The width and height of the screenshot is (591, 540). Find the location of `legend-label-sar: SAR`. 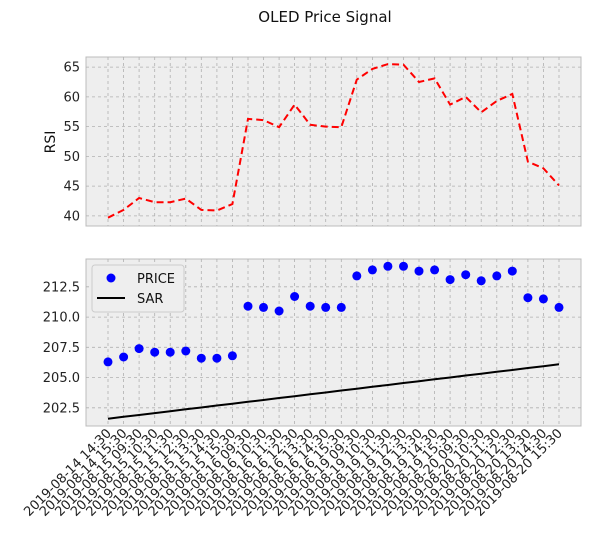

legend-label-sar: SAR is located at coordinates (150, 299).